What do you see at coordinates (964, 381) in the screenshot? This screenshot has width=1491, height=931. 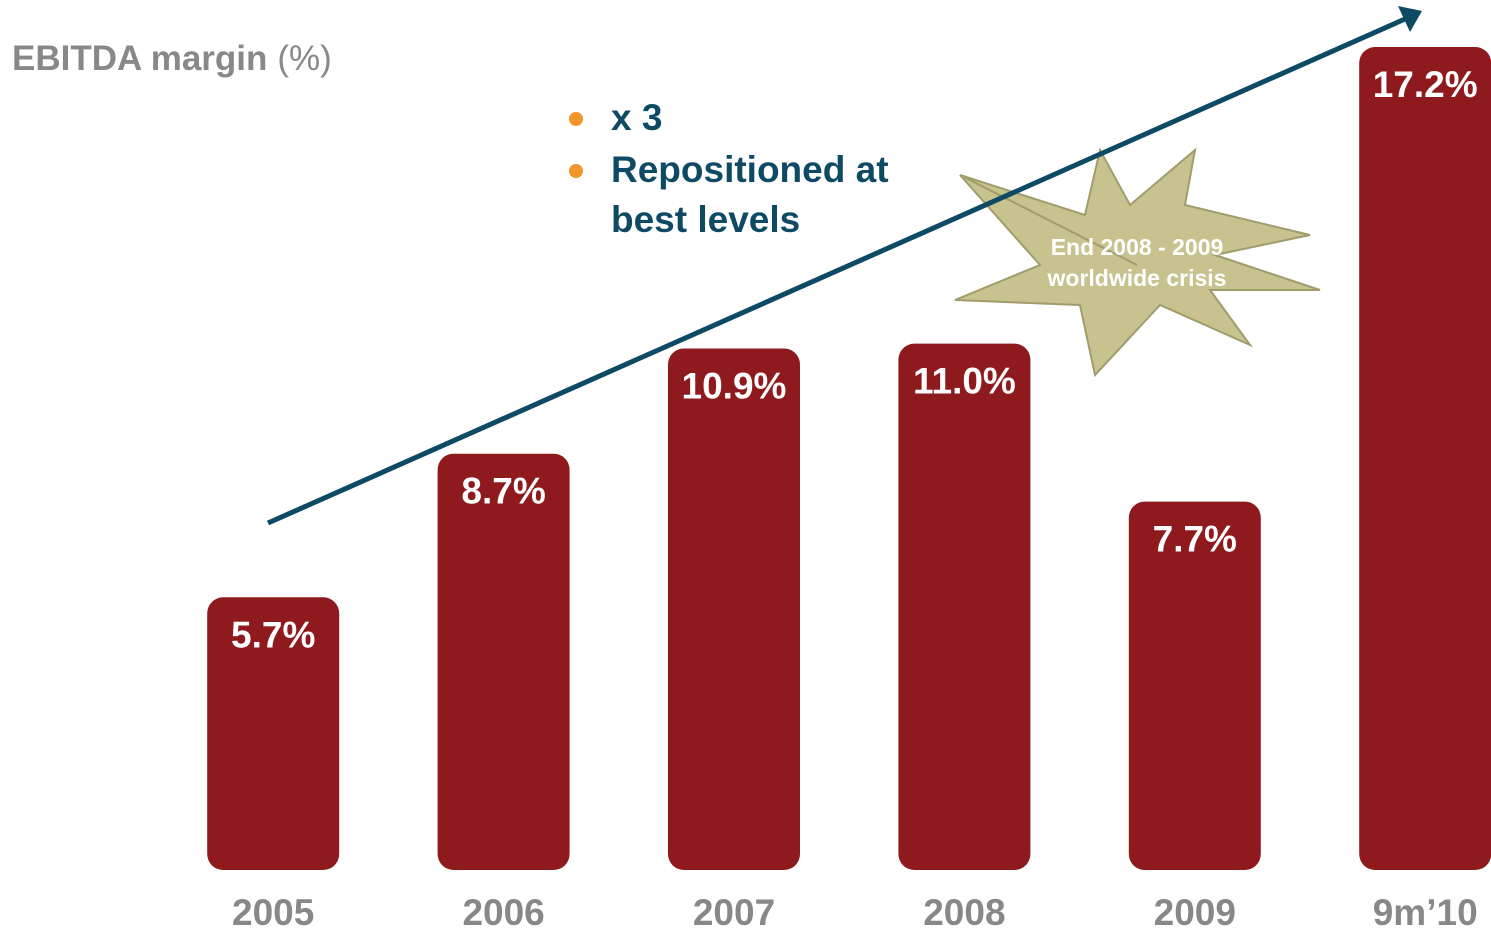 I see `value-label: 11.0%` at bounding box center [964, 381].